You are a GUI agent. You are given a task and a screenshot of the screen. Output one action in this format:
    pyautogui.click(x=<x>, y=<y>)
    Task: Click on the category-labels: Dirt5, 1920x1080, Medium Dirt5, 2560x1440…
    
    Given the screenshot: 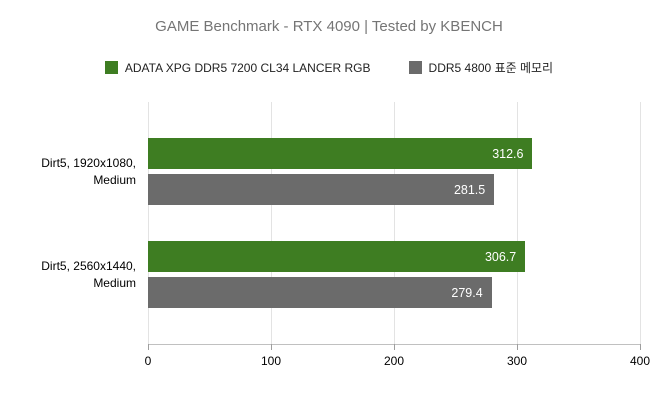 What is the action you would take?
    pyautogui.click(x=71, y=223)
    